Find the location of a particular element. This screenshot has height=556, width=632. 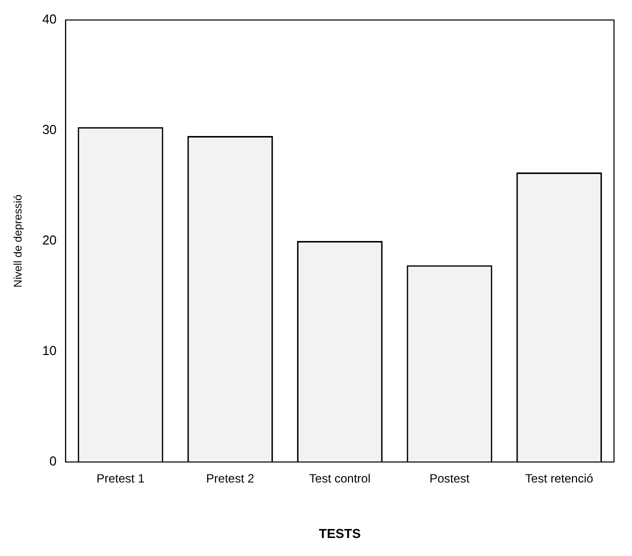

y-tick-label: 10 is located at coordinates (49, 350).